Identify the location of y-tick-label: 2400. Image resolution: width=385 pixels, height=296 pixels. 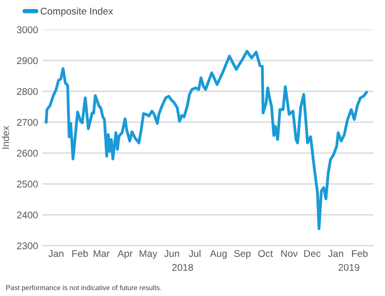
(27, 215).